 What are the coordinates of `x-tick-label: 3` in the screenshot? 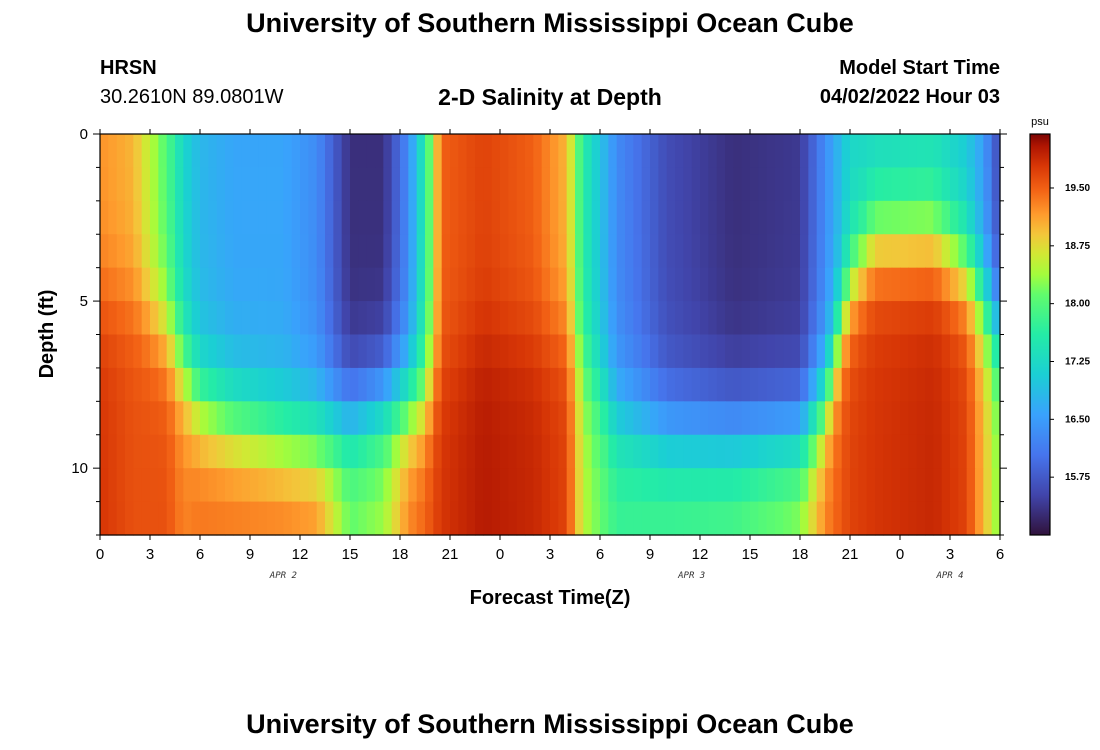 It's located at (950, 554).